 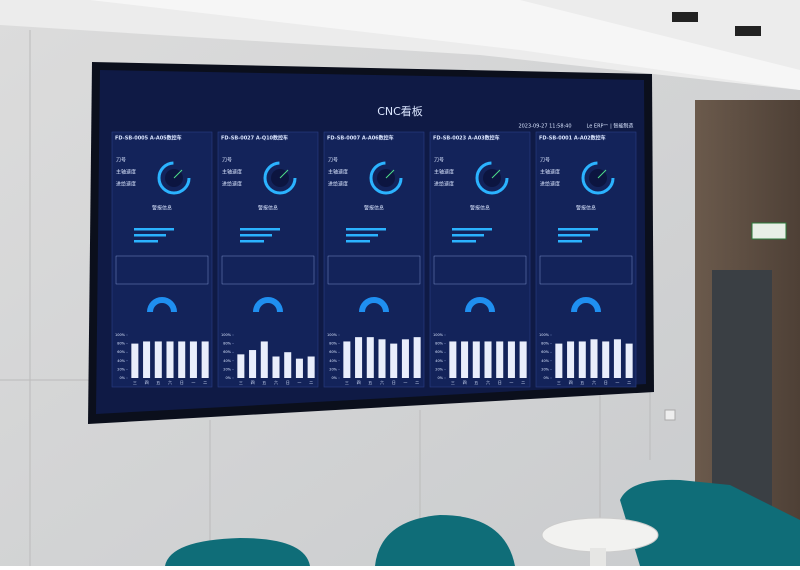 What do you see at coordinates (444, 184) in the screenshot?
I see `field-label: 进给速度` at bounding box center [444, 184].